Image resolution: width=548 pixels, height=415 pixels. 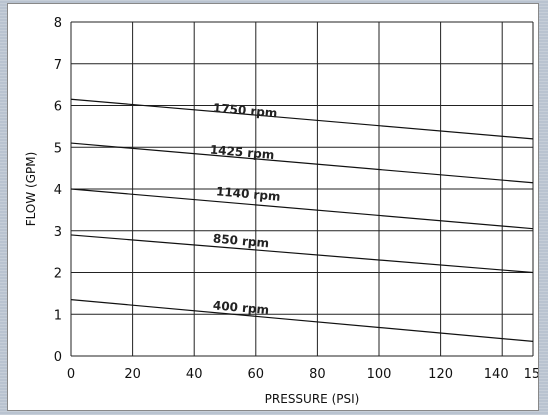 I want to click on series-label: 1140 rpm, so click(x=248, y=194).